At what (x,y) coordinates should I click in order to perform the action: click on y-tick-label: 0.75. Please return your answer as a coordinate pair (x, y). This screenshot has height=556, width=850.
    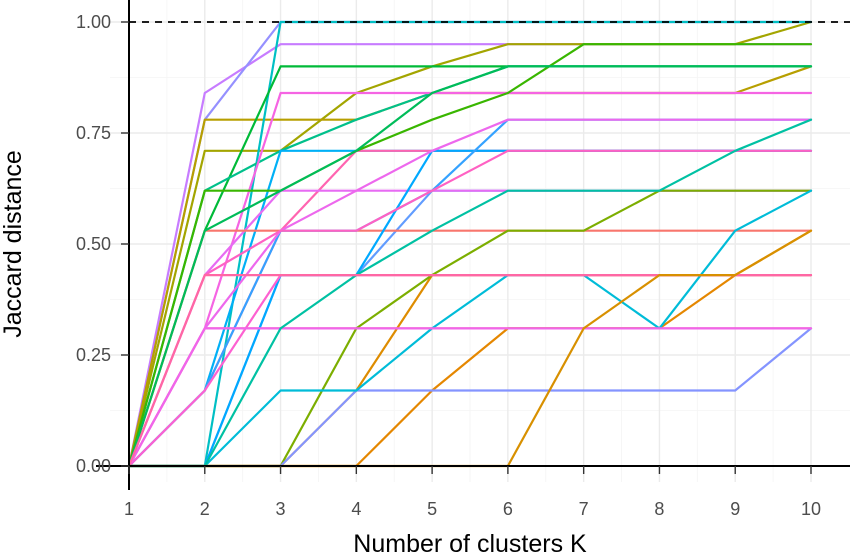
    Looking at the image, I should click on (93, 133).